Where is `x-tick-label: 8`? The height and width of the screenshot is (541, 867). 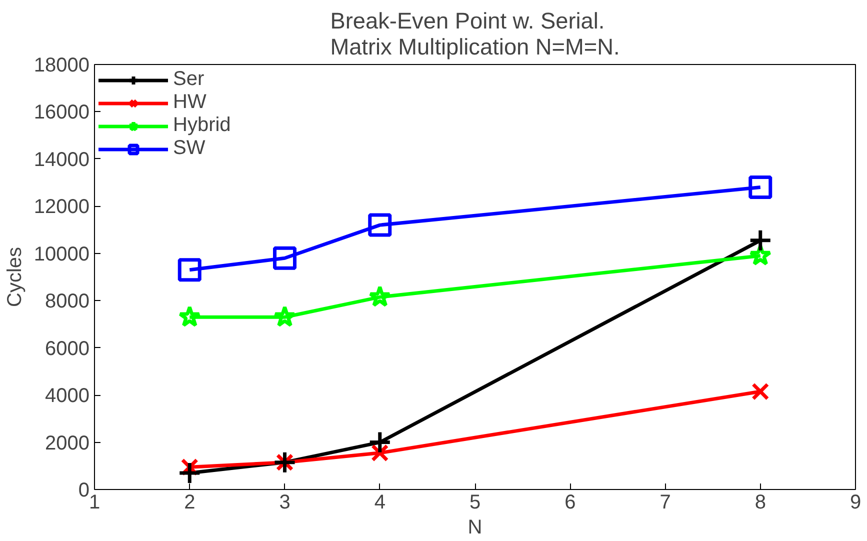
x-tick-label: 8 is located at coordinates (760, 503).